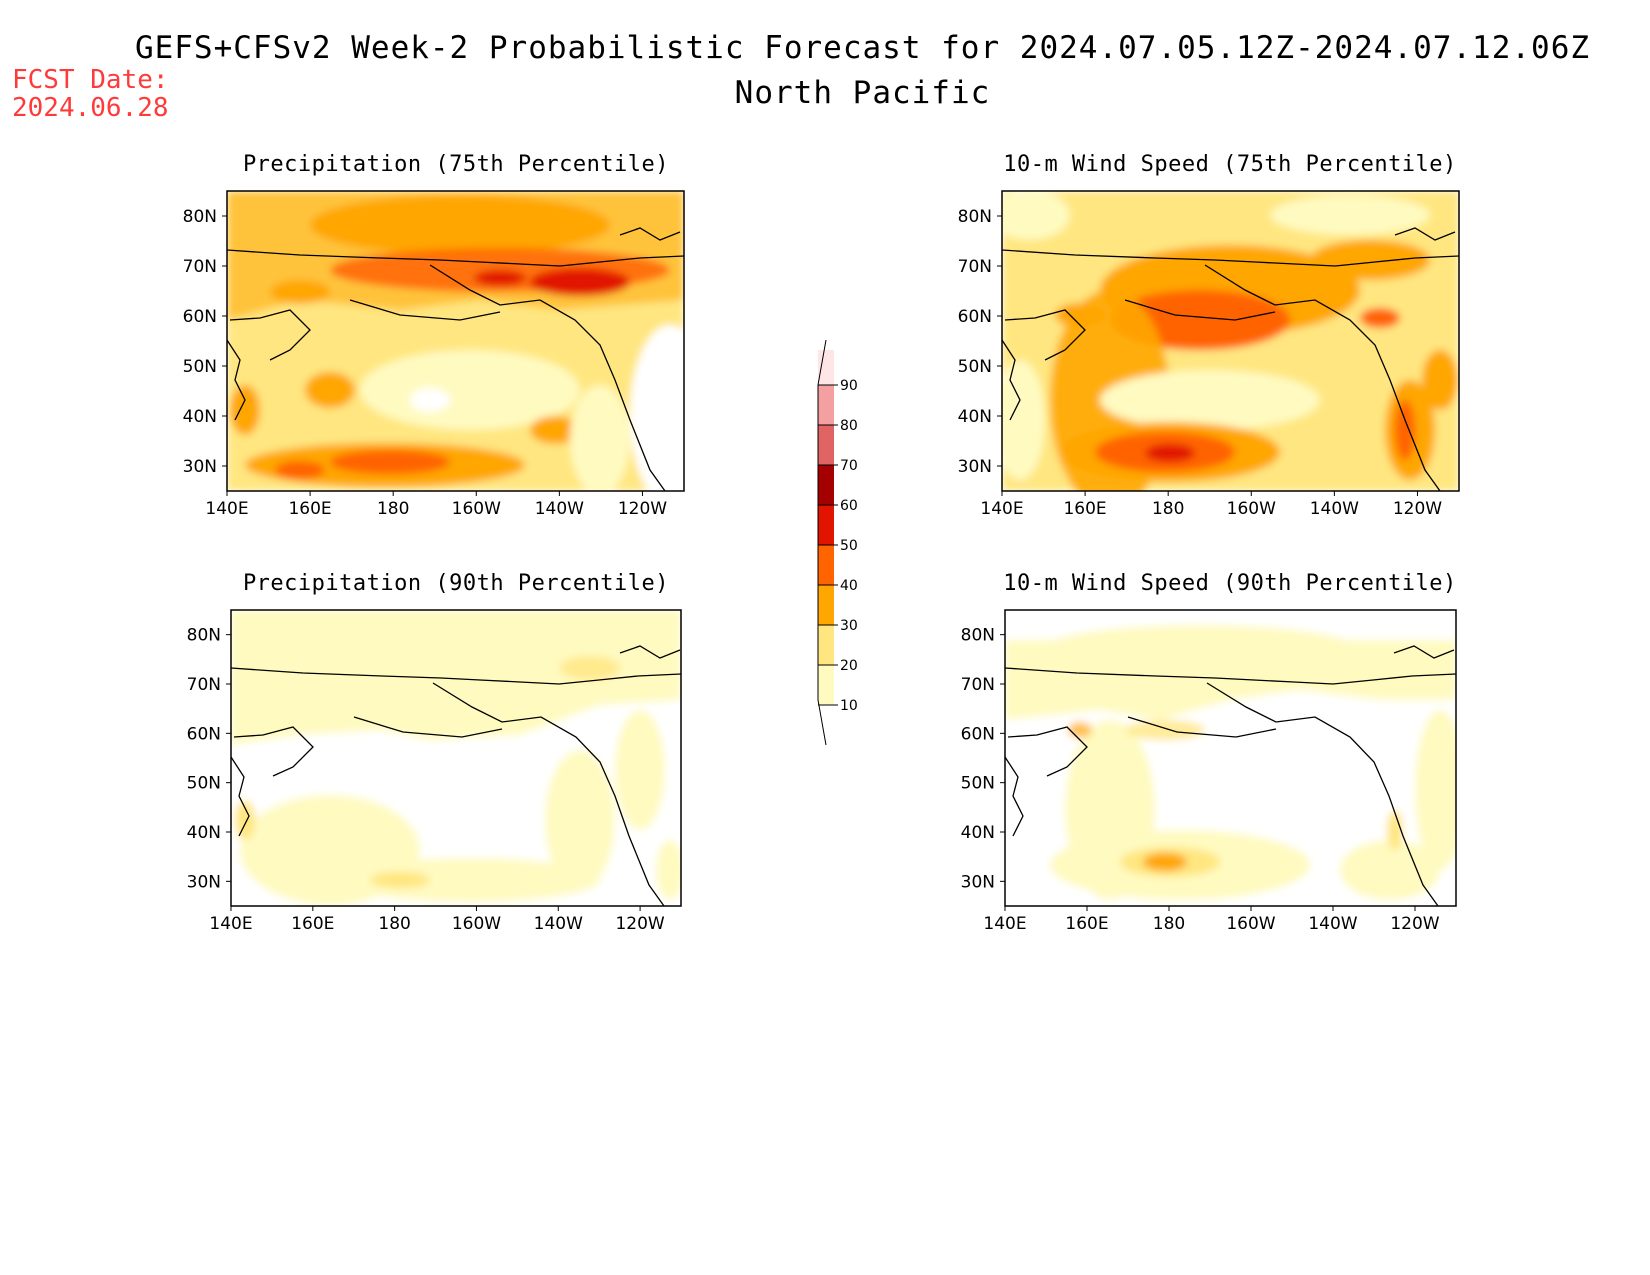 The height and width of the screenshot is (1275, 1650). Describe the element at coordinates (849, 706) in the screenshot. I see `colorbar-tick-label: 10` at that location.